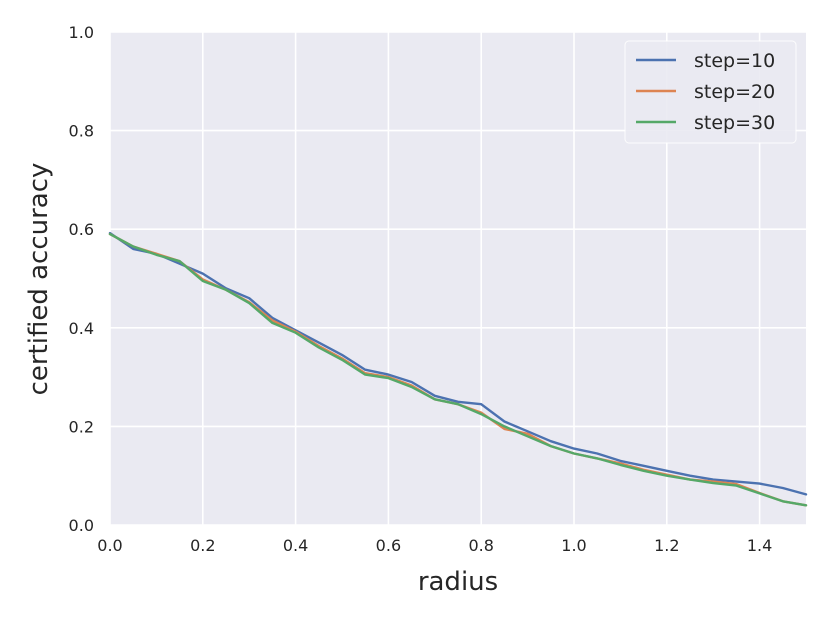 The width and height of the screenshot is (830, 623). What do you see at coordinates (458, 582) in the screenshot?
I see `x-axis-title: radius` at bounding box center [458, 582].